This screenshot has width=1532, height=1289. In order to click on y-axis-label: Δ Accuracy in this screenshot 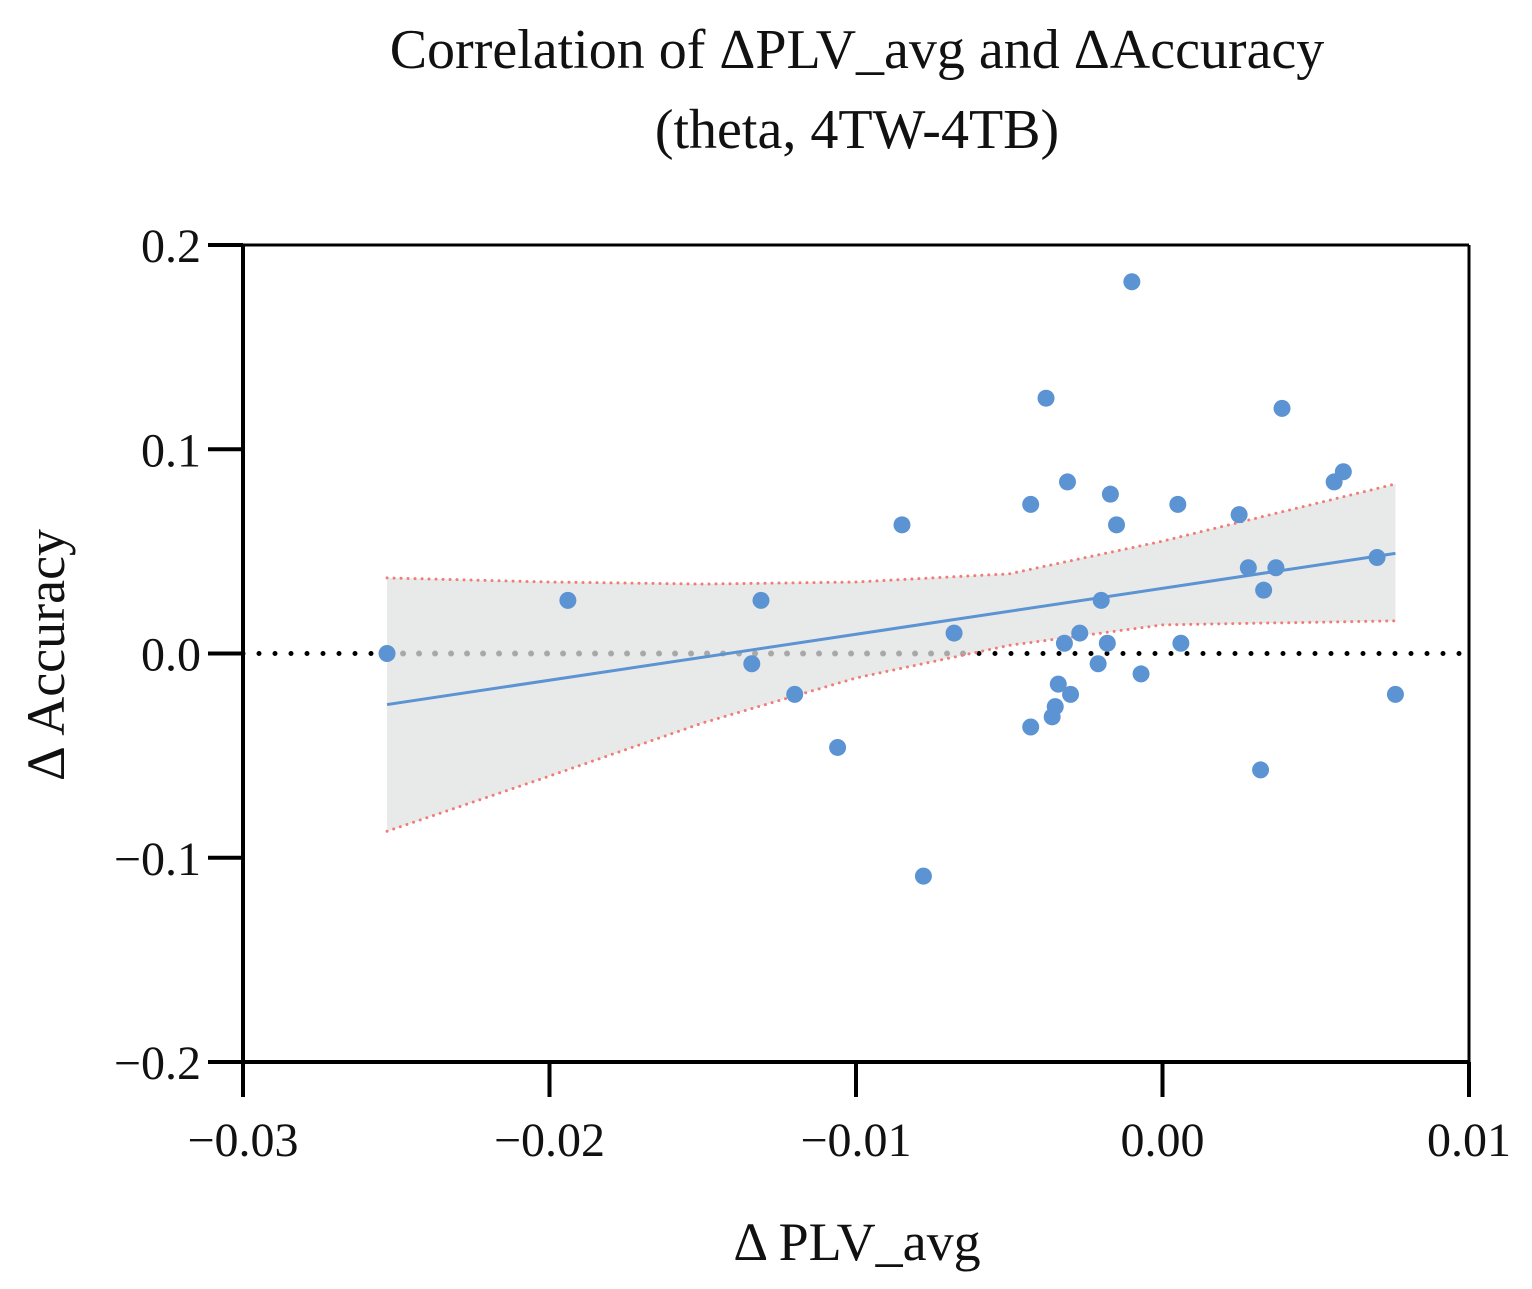, I will do `click(46, 655)`.